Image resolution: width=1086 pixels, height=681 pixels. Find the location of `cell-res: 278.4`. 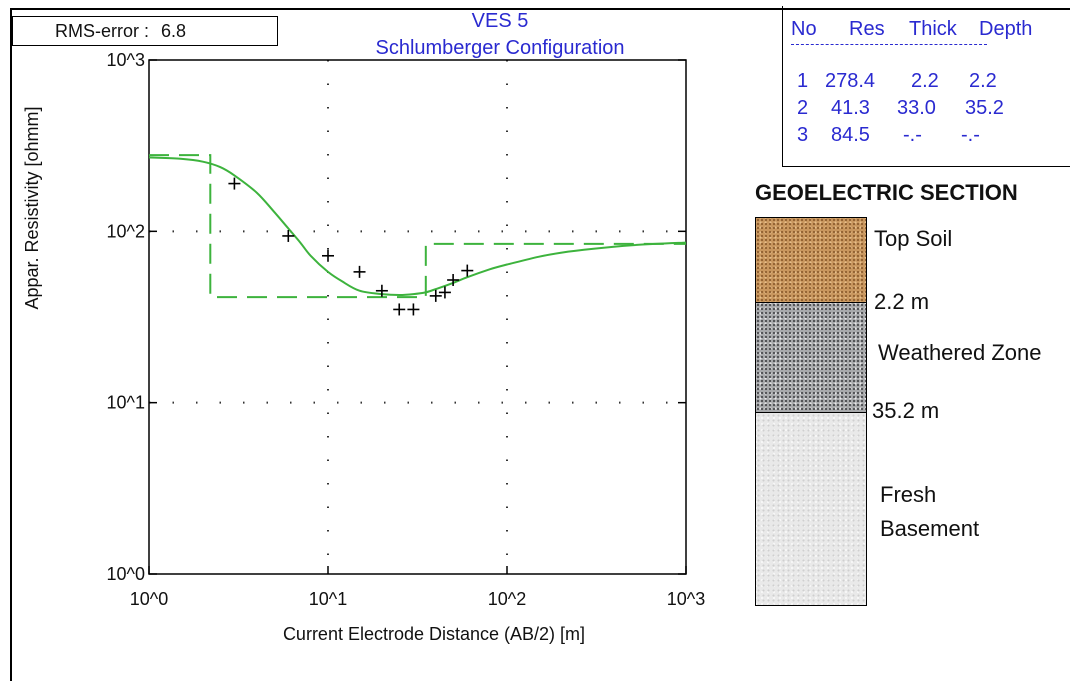

cell-res: 278.4 is located at coordinates (850, 81).